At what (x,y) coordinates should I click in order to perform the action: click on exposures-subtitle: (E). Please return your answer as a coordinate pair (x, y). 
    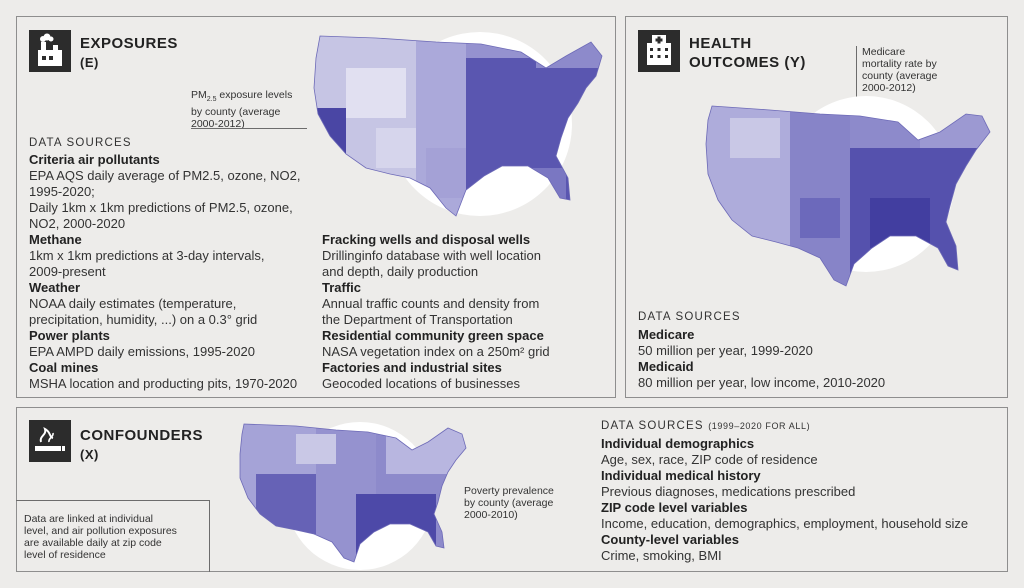
    Looking at the image, I should click on (89, 62).